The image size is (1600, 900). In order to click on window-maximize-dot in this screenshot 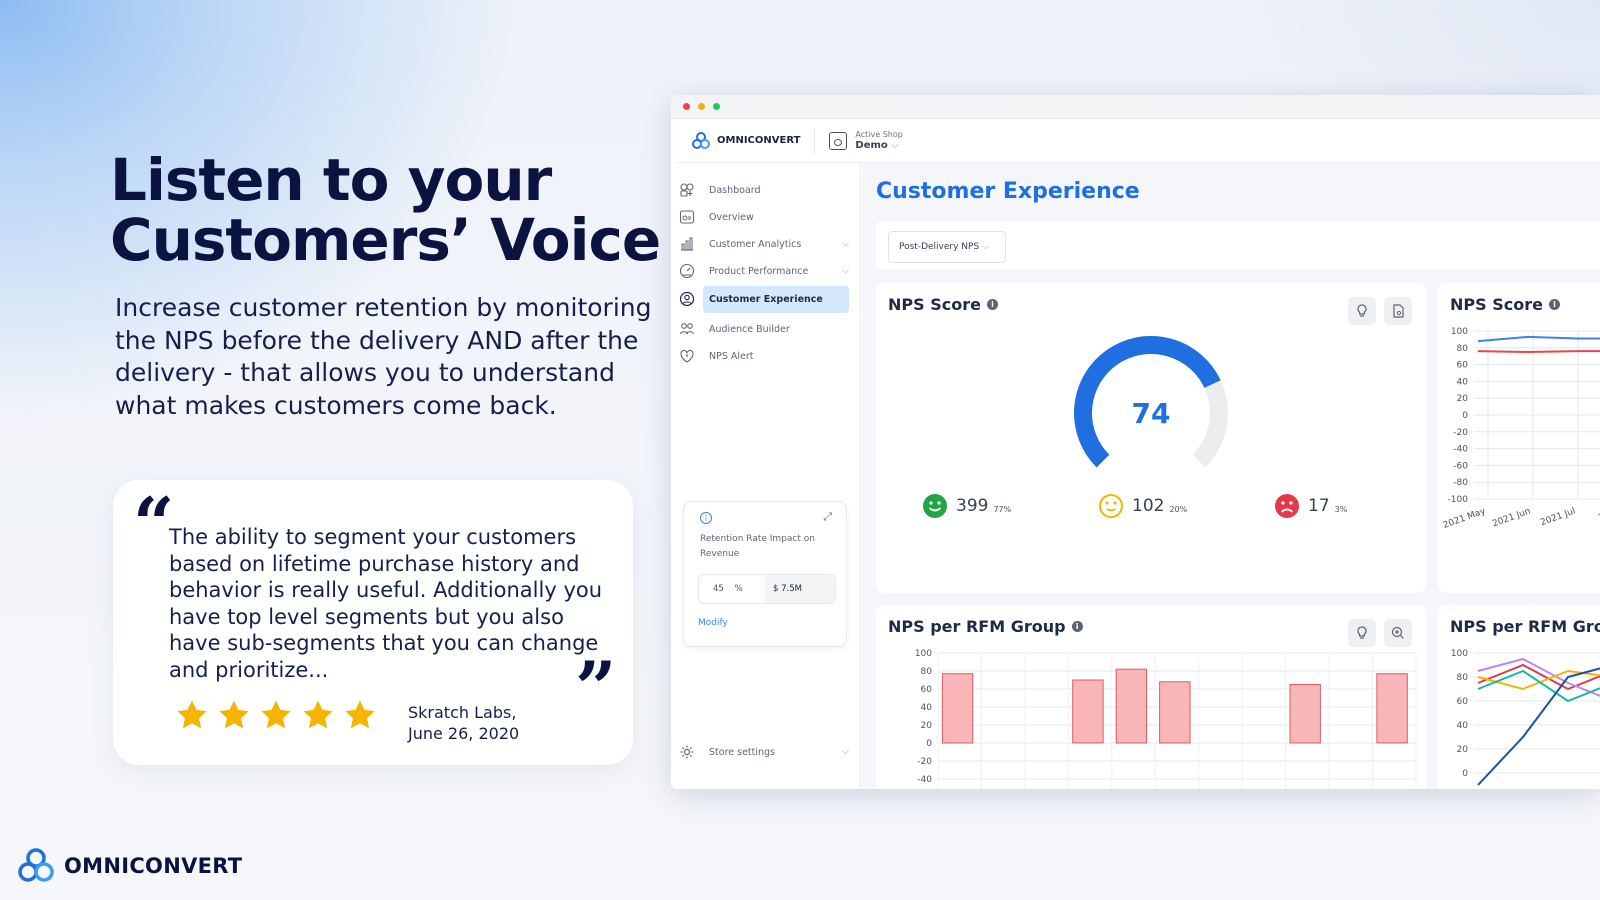, I will do `click(716, 106)`.